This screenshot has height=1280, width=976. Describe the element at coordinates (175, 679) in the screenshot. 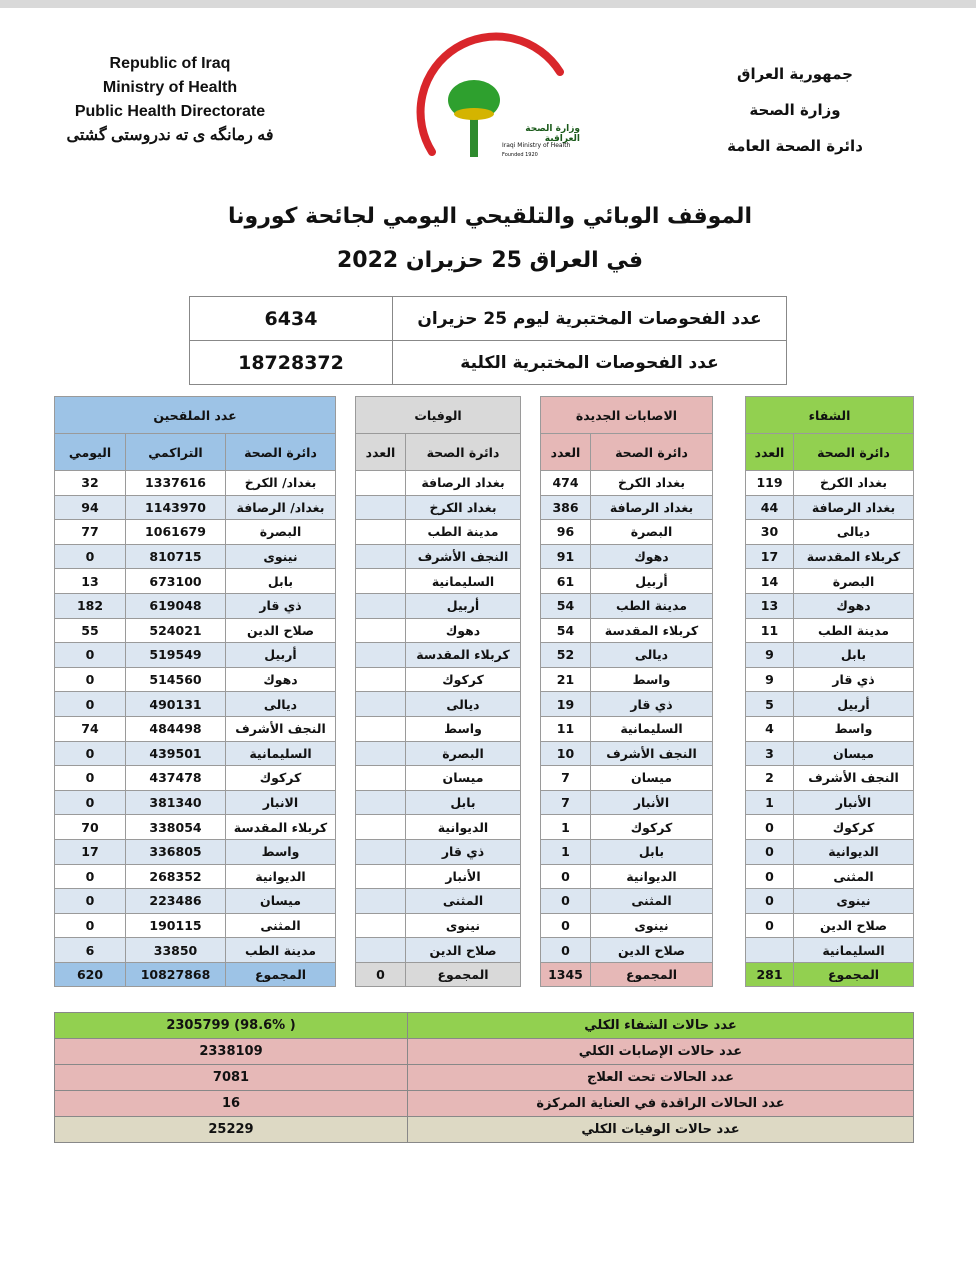

I see `vacc-cumulative: 514560` at that location.